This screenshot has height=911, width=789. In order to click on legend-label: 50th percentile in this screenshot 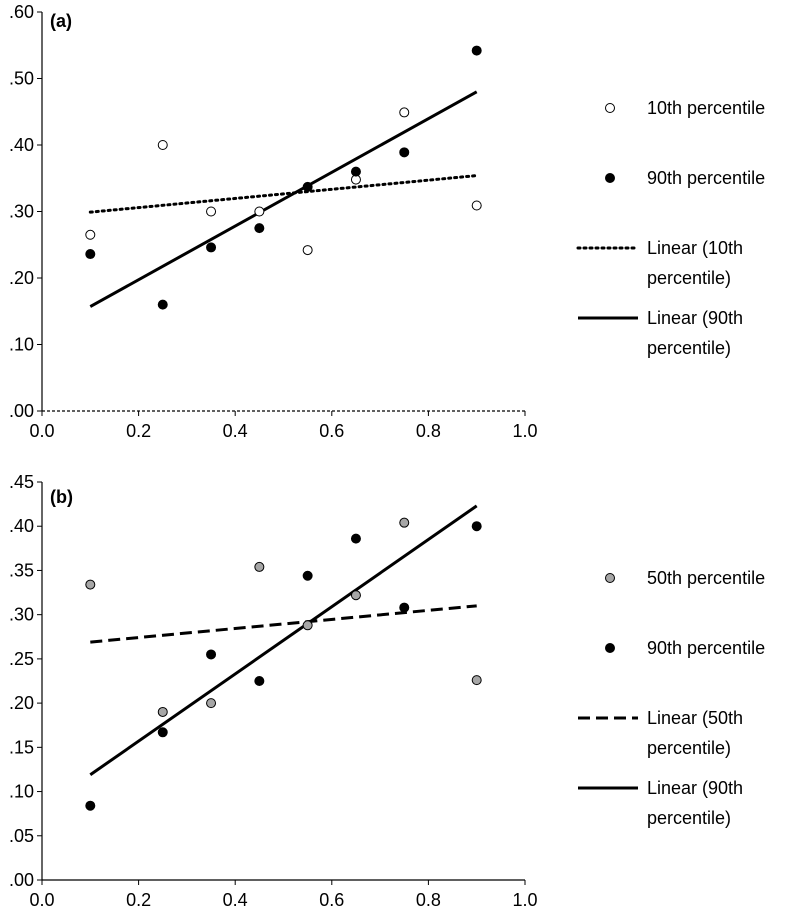, I will do `click(706, 578)`.